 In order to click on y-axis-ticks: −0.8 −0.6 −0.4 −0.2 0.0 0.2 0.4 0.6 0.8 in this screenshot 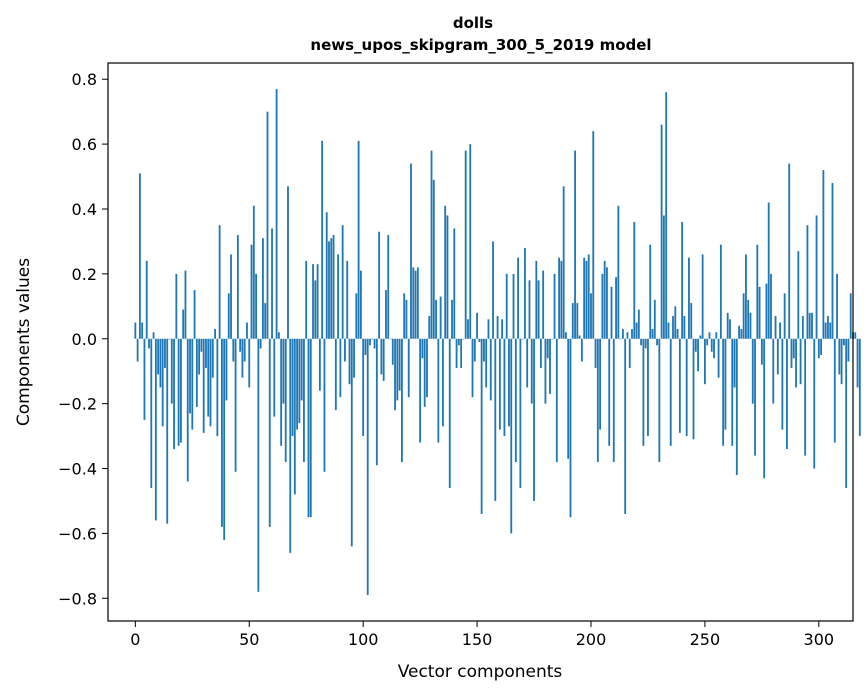, I will do `click(83, 339)`.